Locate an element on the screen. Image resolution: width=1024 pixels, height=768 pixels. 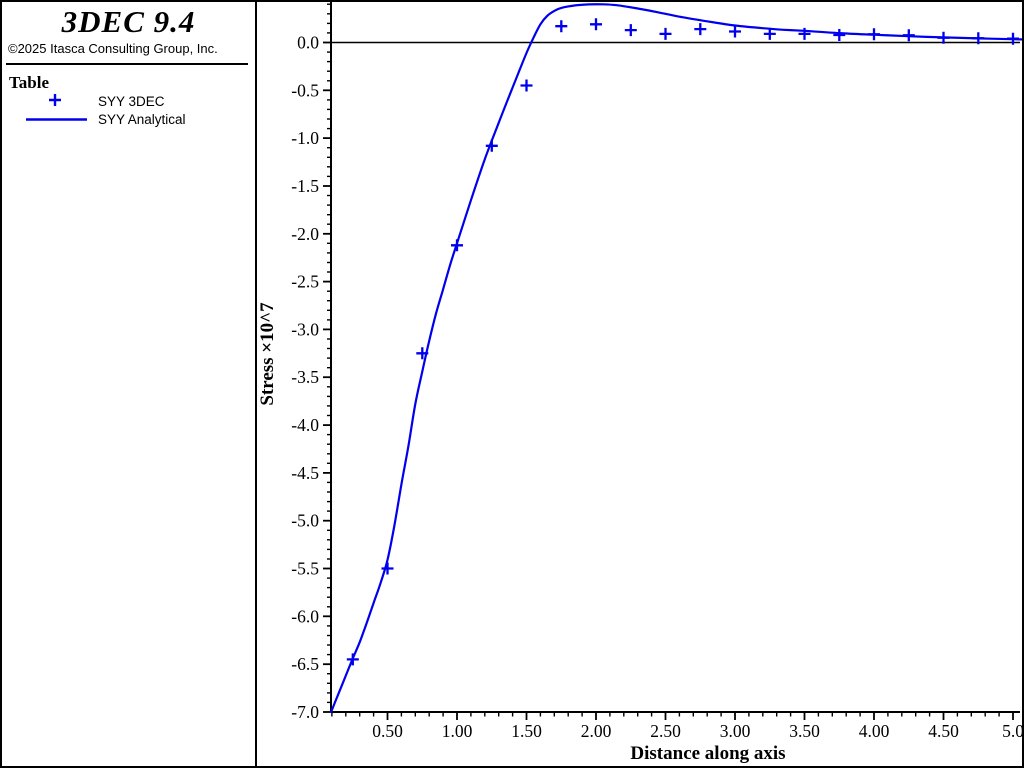
y-tick-label: -4.5 is located at coordinates (305, 473).